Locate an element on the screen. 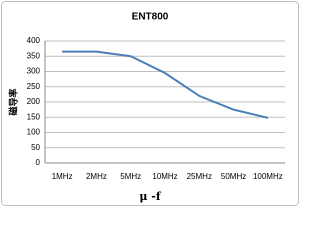 This screenshot has height=240, width=320. y-tick-label: 200 is located at coordinates (34, 101).